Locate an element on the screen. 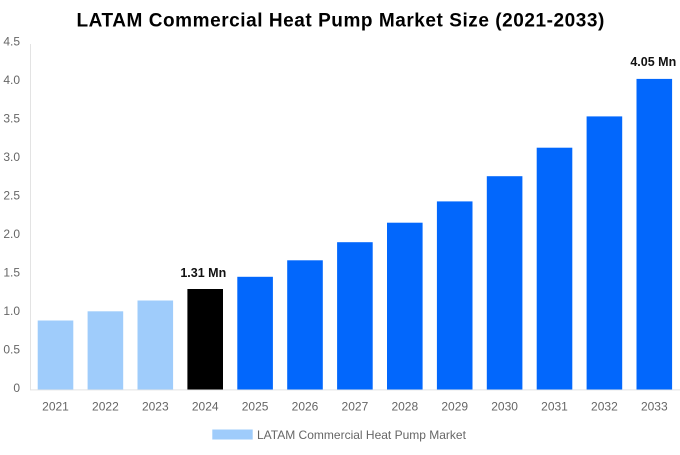  svg-text: 2025 is located at coordinates (255, 407).